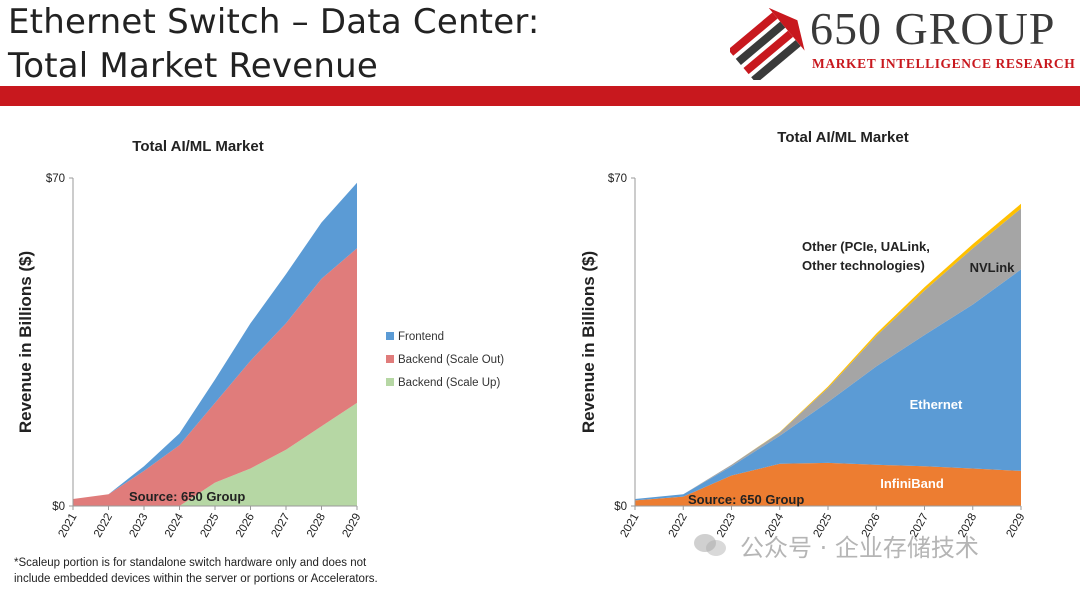 The image size is (1080, 590). I want to click on slide-title-line2: Total Market Revenue, so click(193, 66).